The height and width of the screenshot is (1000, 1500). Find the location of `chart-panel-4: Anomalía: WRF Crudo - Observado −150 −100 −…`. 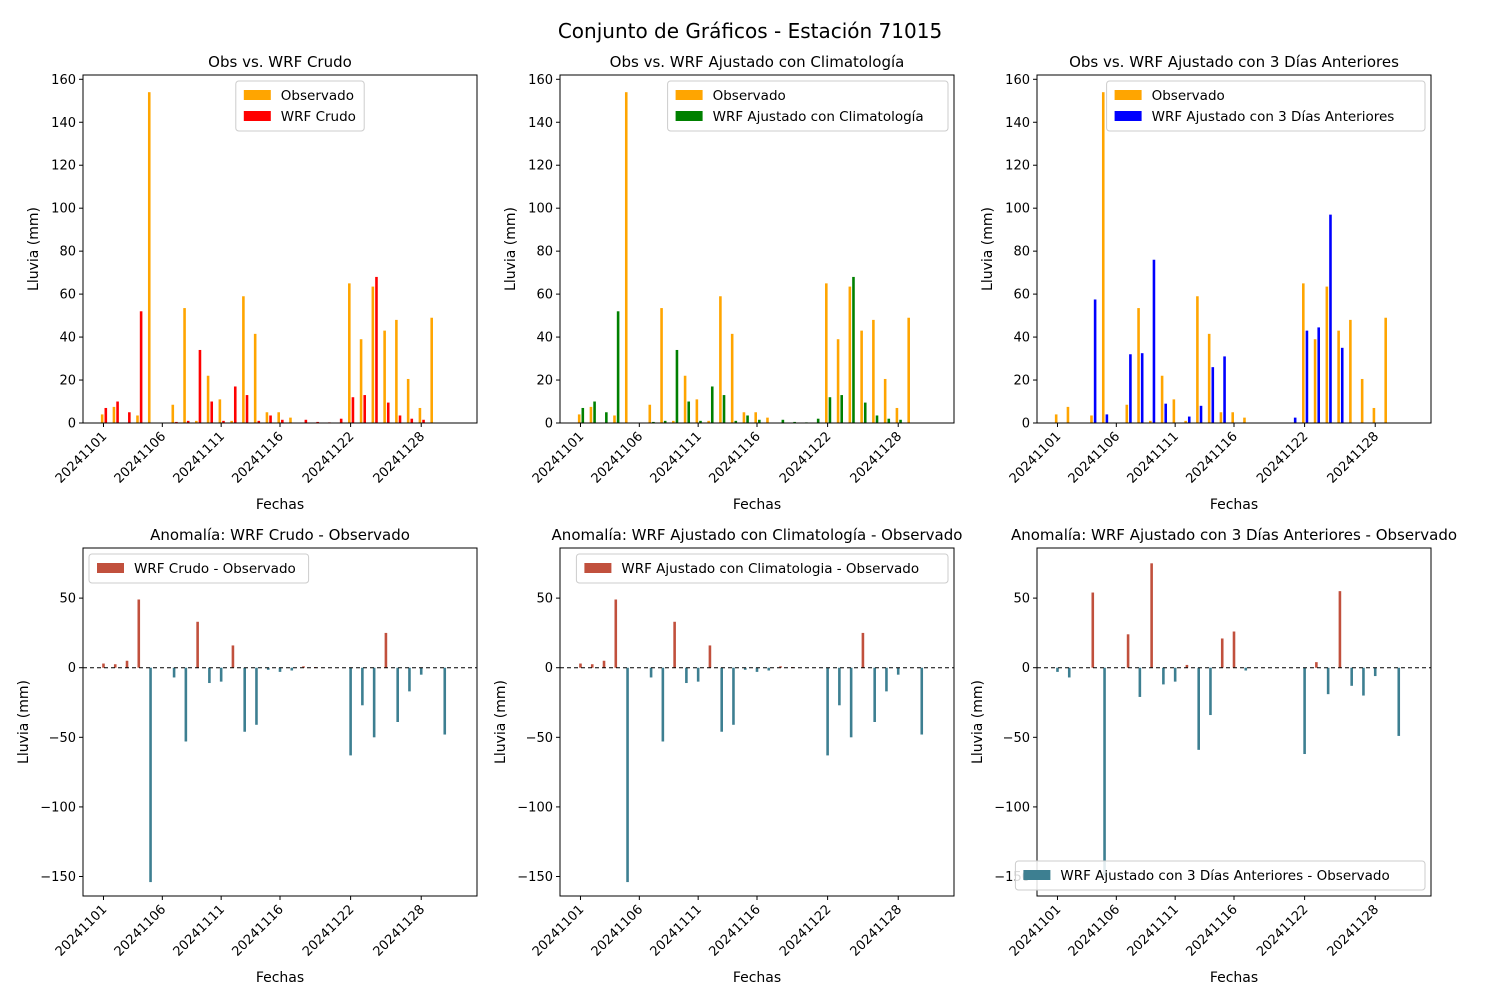

chart-panel-4: Anomalía: WRF Crudo - Observado −150 −100 −… is located at coordinates (247, 756).